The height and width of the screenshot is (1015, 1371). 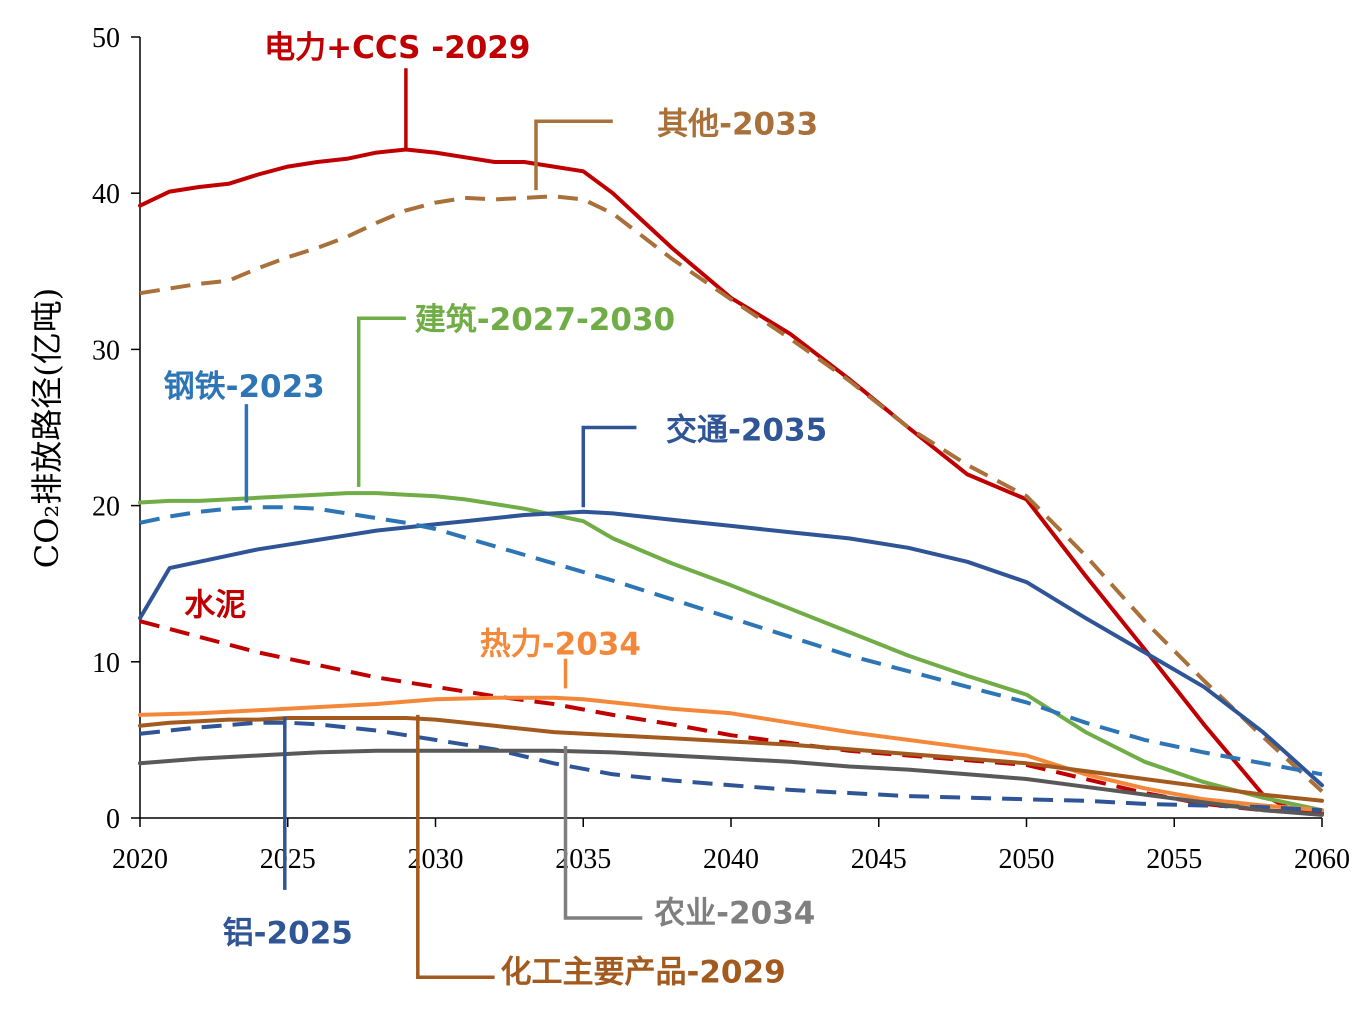 What do you see at coordinates (397, 48) in the screenshot?
I see `annotation-label: 电力+CCS -2029` at bounding box center [397, 48].